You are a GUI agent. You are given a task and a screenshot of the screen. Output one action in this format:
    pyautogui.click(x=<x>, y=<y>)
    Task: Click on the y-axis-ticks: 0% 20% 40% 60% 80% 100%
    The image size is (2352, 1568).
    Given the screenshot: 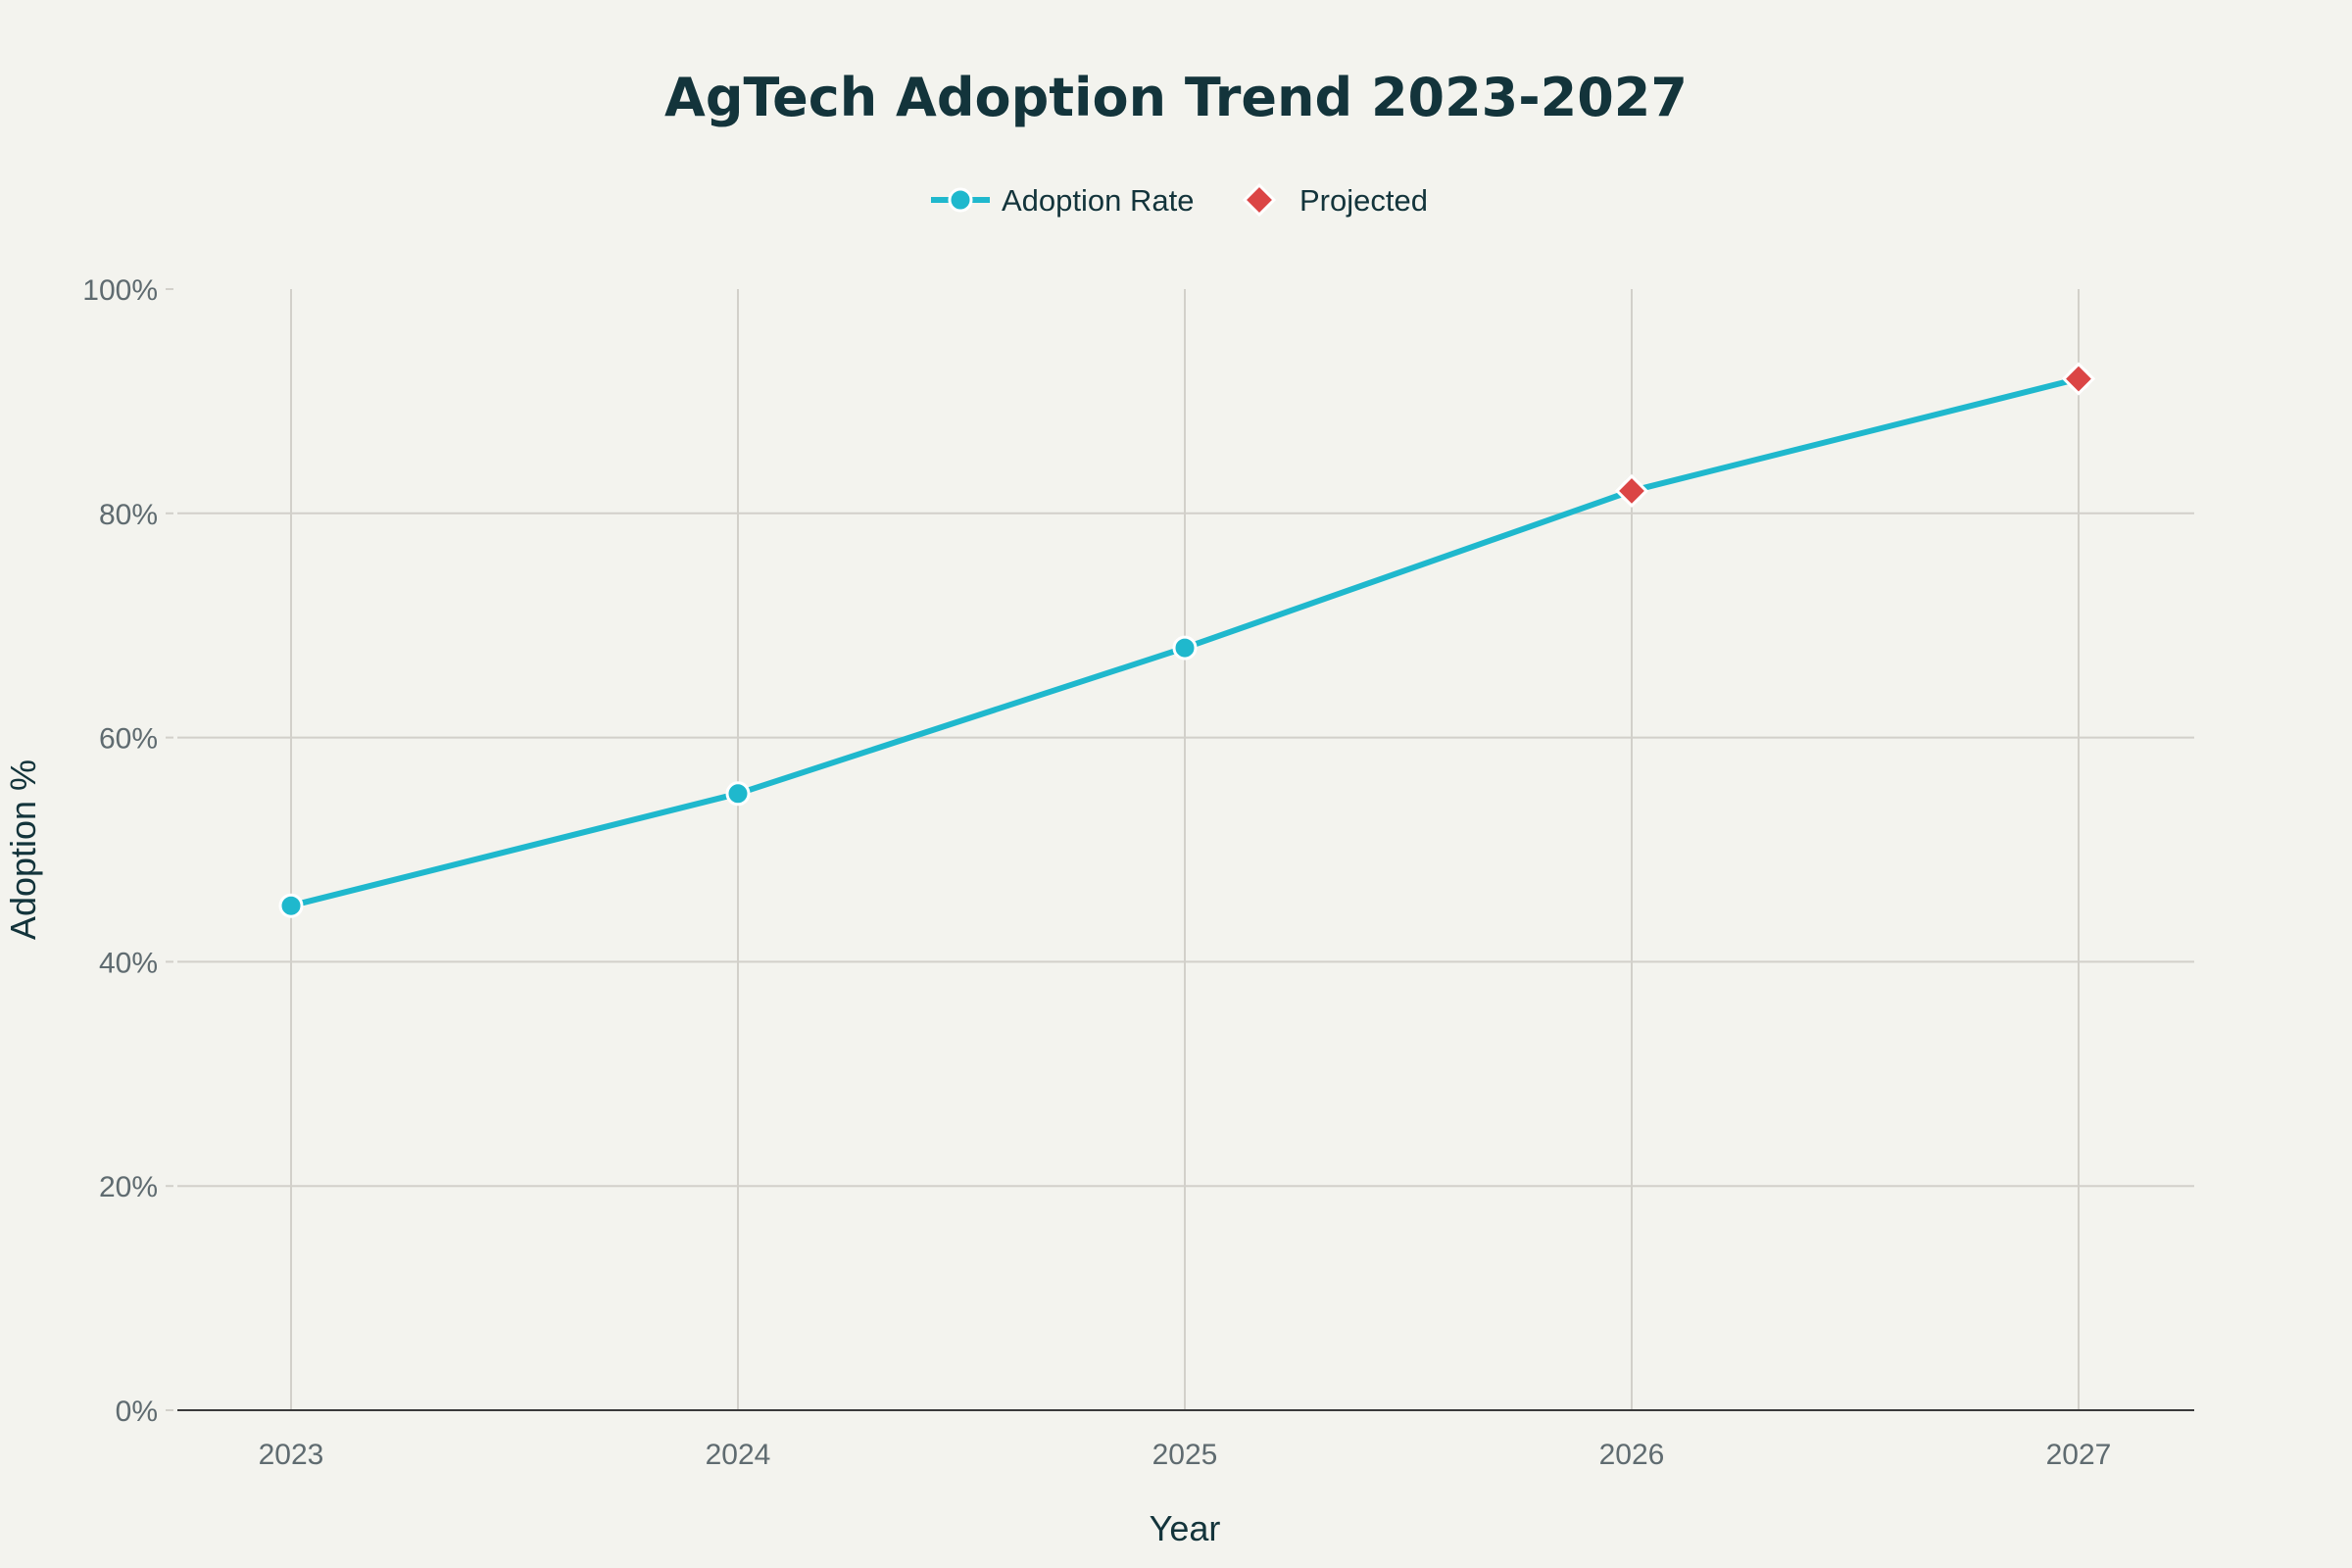 What is the action you would take?
    pyautogui.click(x=127, y=851)
    